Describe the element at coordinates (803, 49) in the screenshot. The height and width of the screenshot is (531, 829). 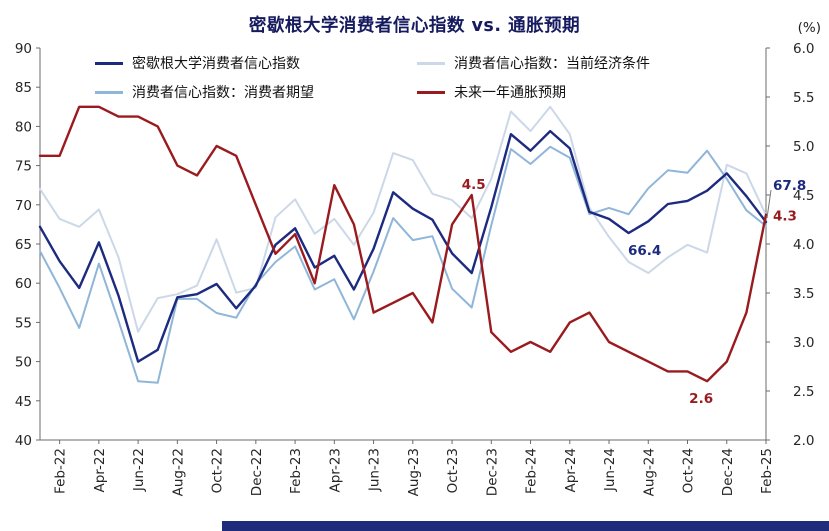
I see `right-axis-tick-label: 6.0` at that location.